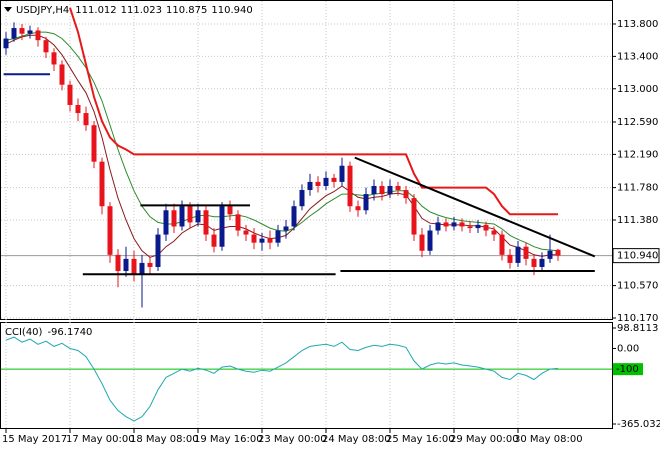 This screenshot has height=450, width=660. Describe the element at coordinates (356, 439) in the screenshot. I see `x-tick-label: 24 May 08:00` at that location.